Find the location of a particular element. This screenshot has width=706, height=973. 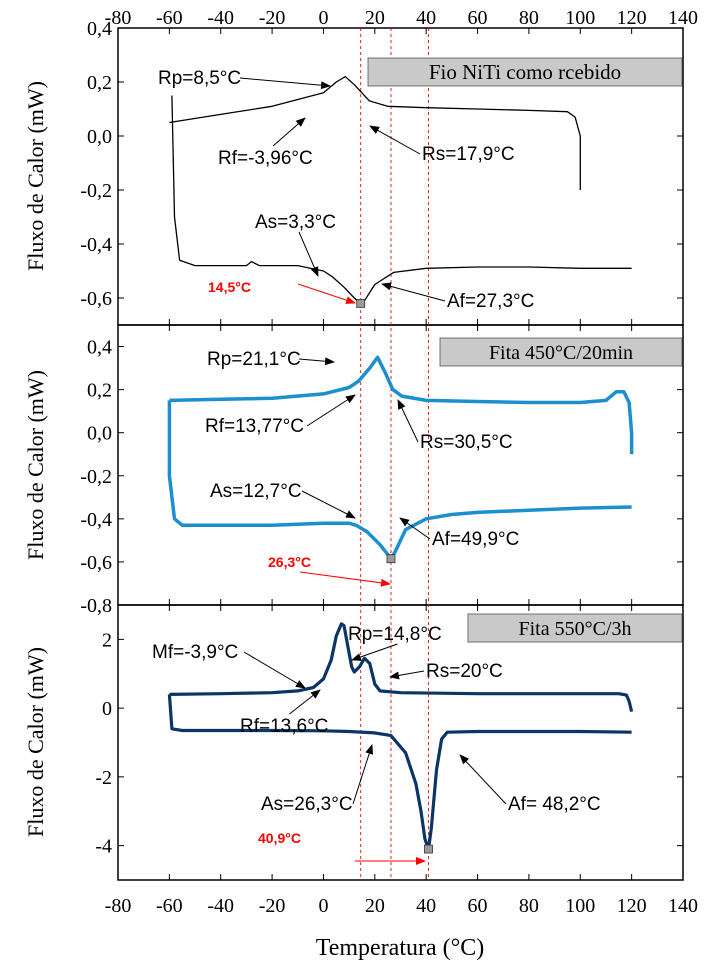

x-tick-top: -80 is located at coordinates (118, 18).